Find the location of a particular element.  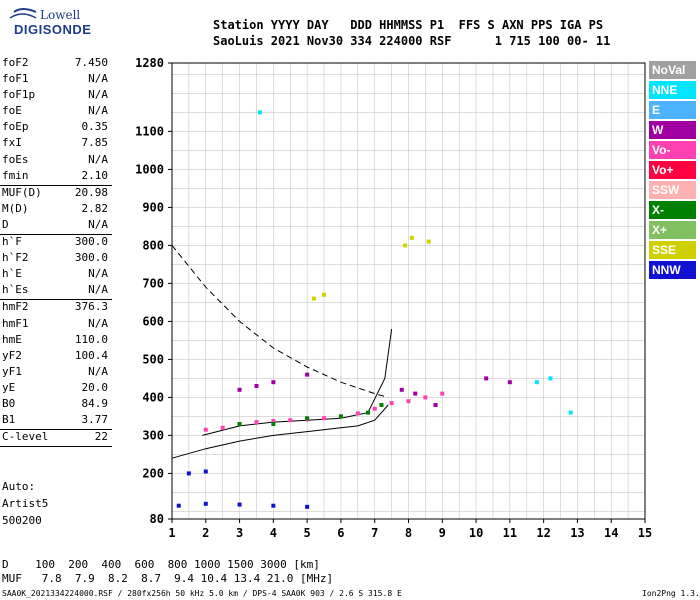

param-name: foEp is located at coordinates (15, 127).